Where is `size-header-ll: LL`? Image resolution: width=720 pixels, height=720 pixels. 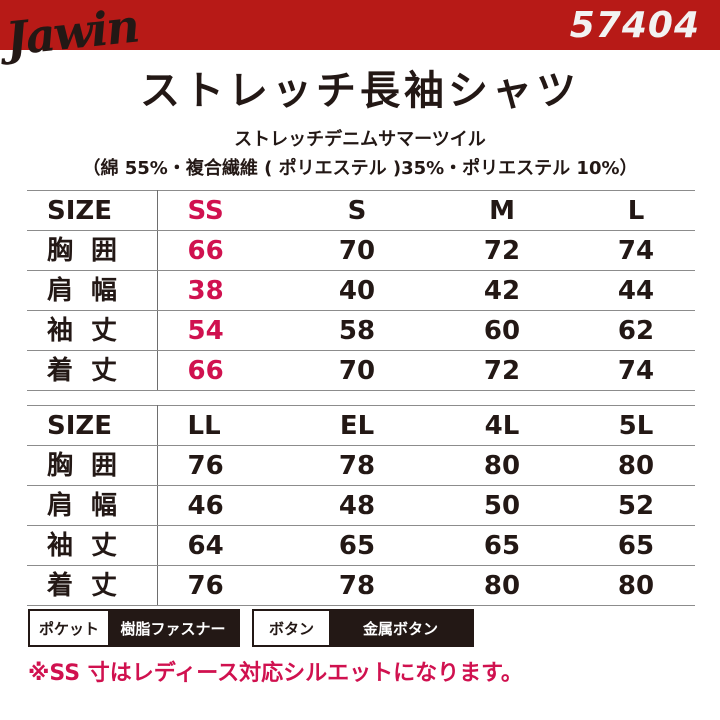 size-header-ll: LL is located at coordinates (222, 425).